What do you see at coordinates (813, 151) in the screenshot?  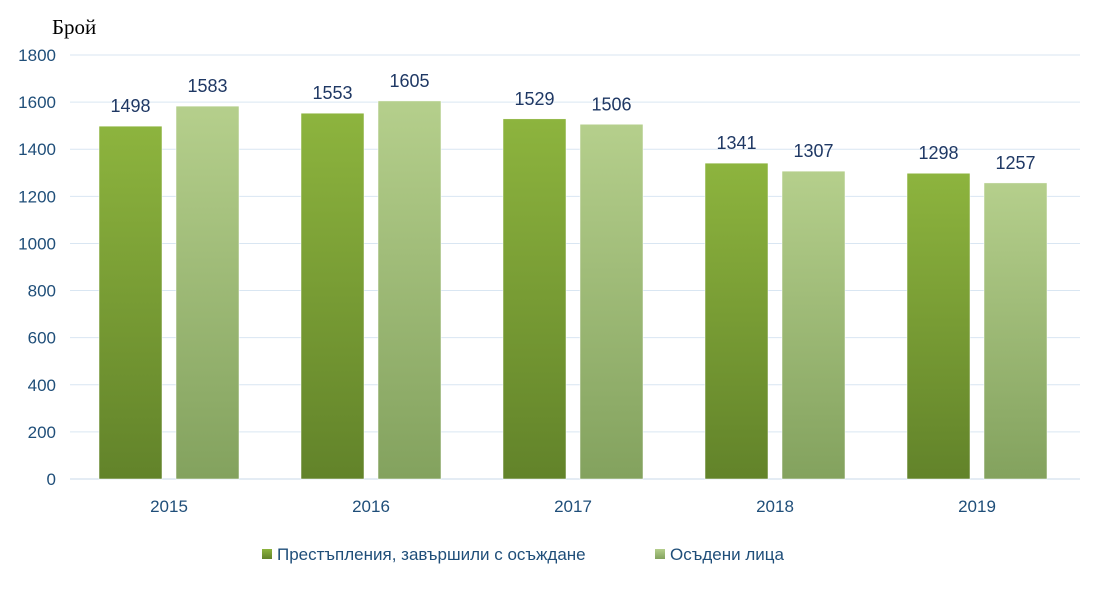 I see `data-label: 1307` at bounding box center [813, 151].